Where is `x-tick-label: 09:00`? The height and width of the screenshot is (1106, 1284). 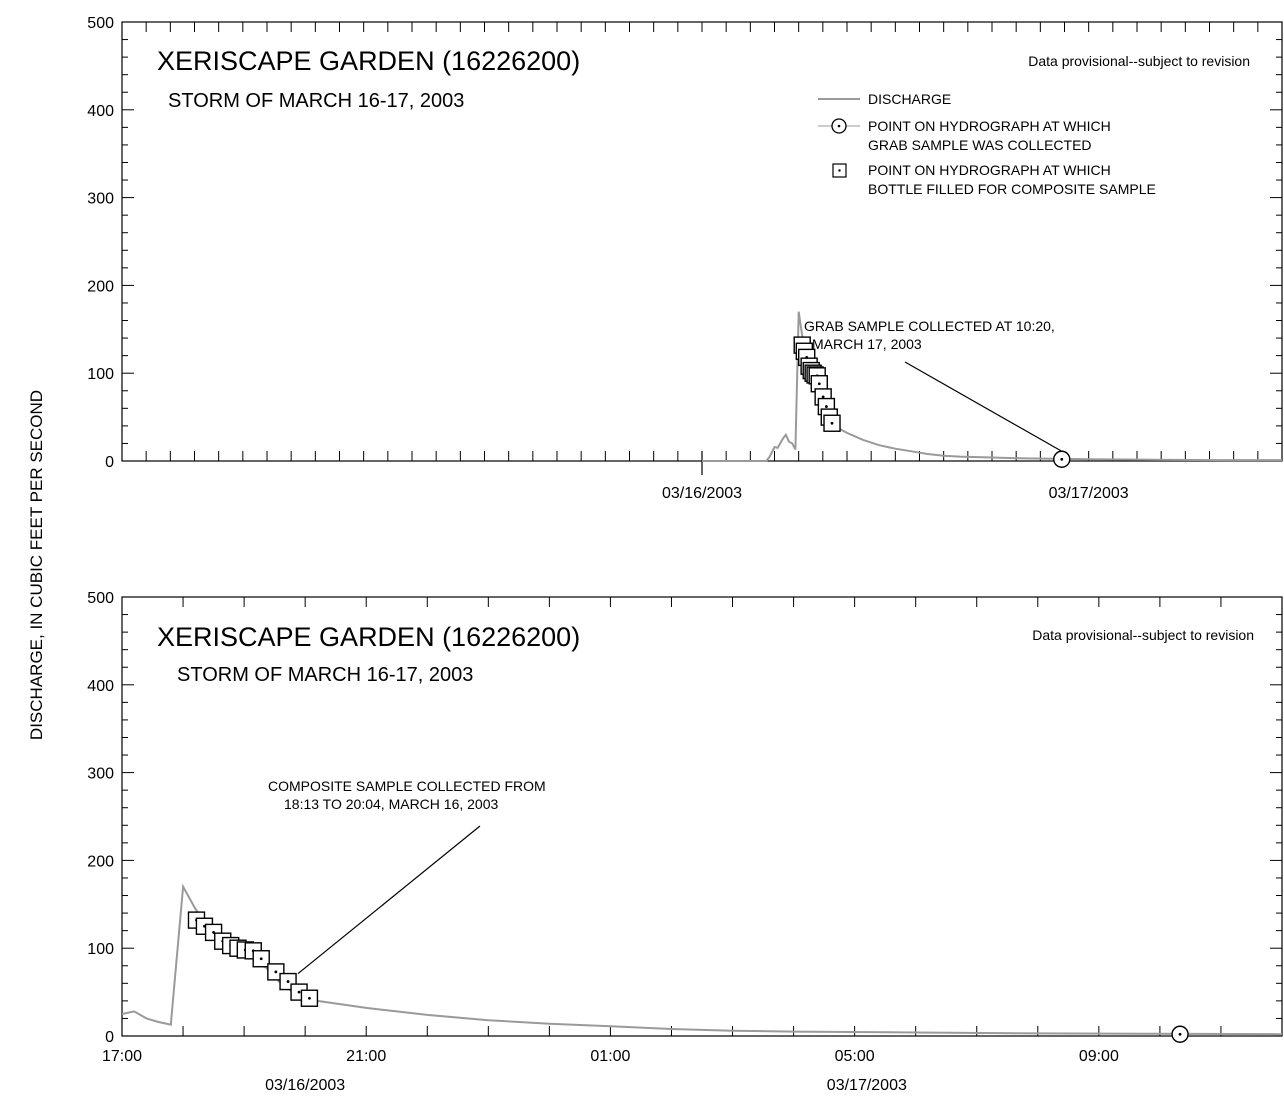
x-tick-label: 09:00 is located at coordinates (1099, 1056).